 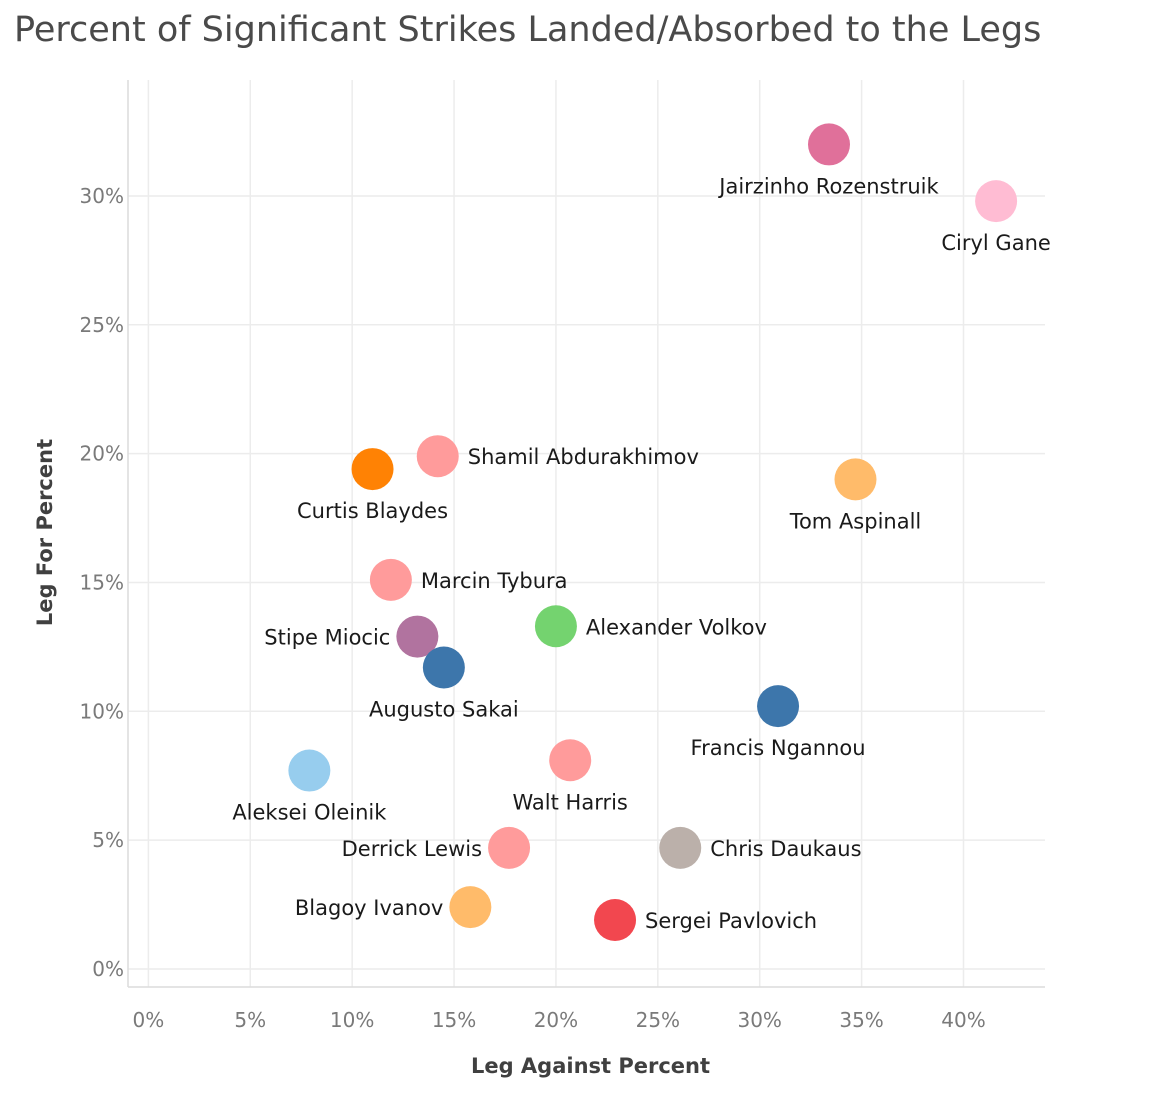 What do you see at coordinates (102, 454) in the screenshot?
I see `y-tick-label: 20%` at bounding box center [102, 454].